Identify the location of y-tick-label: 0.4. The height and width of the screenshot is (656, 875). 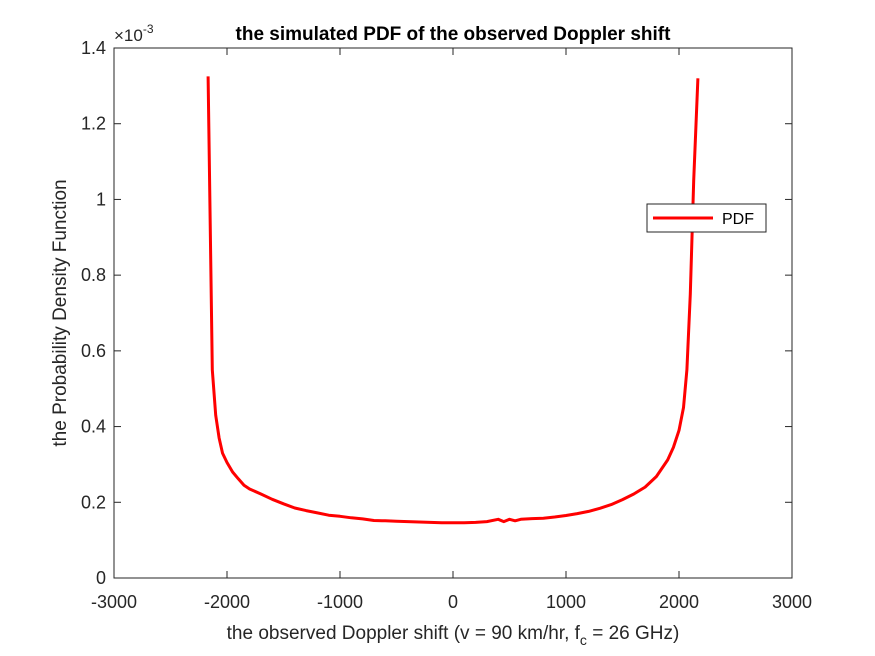
(93, 427).